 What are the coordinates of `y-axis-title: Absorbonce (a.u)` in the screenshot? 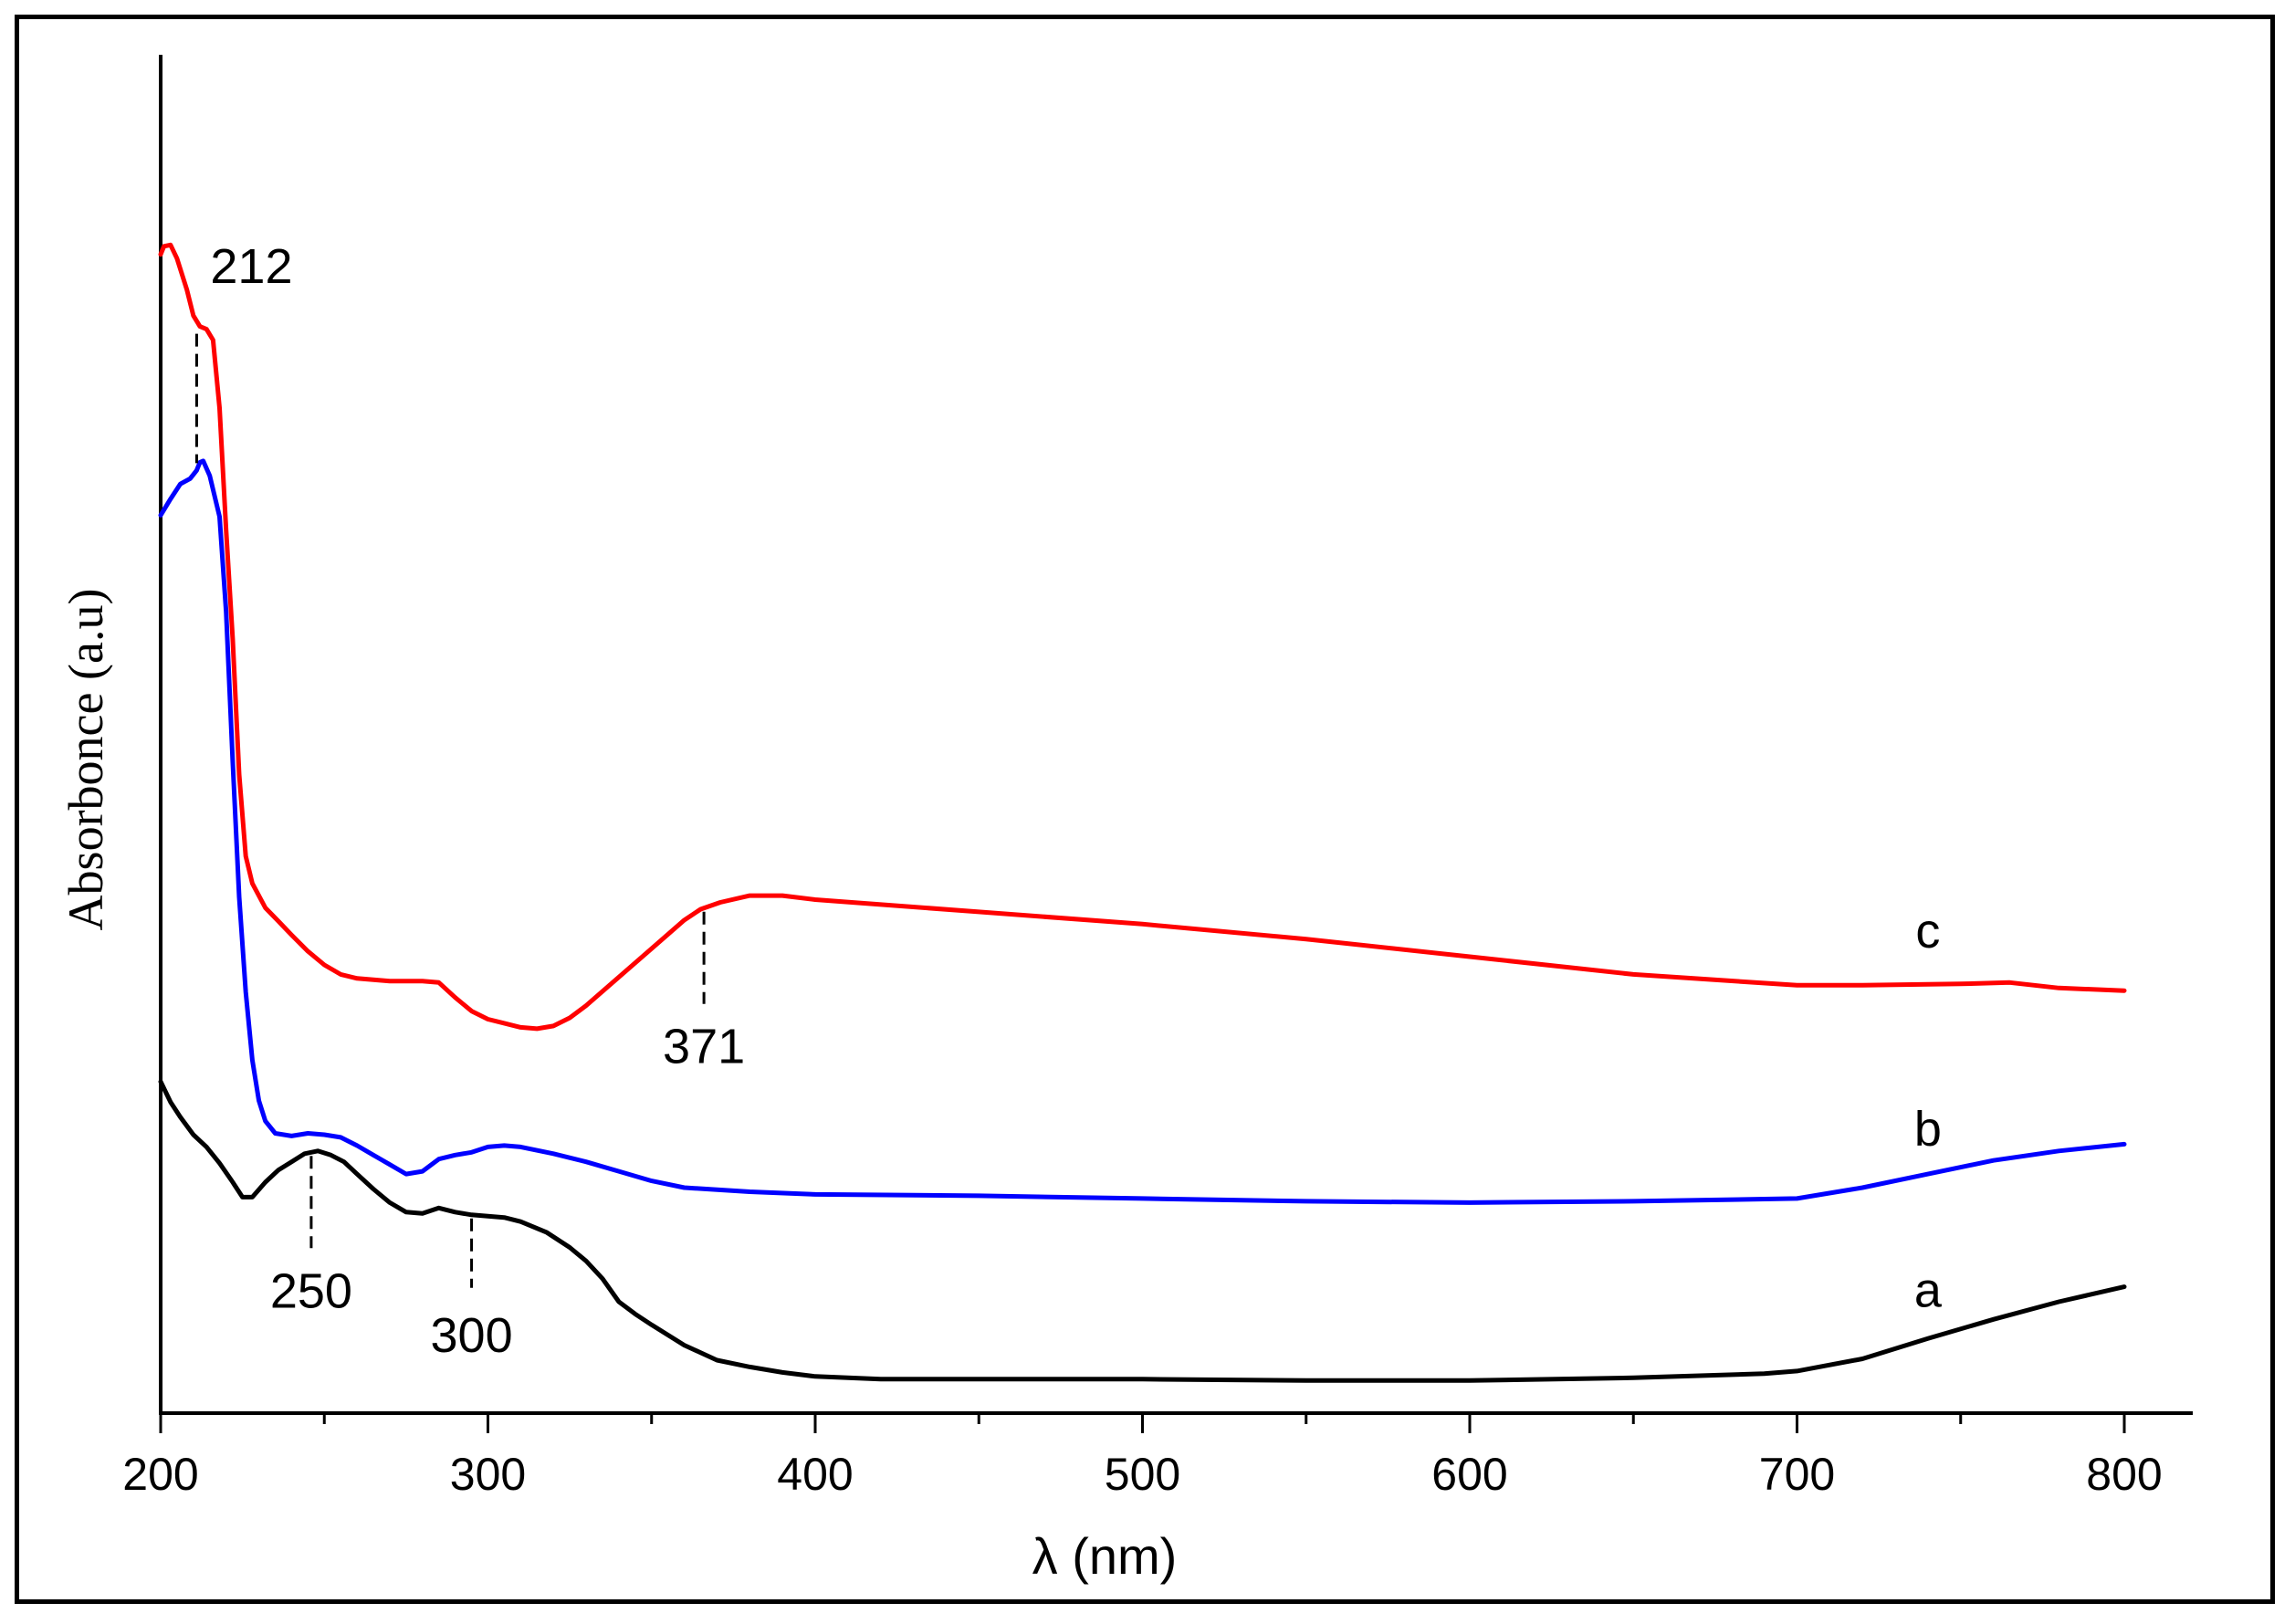 It's located at (86, 760).